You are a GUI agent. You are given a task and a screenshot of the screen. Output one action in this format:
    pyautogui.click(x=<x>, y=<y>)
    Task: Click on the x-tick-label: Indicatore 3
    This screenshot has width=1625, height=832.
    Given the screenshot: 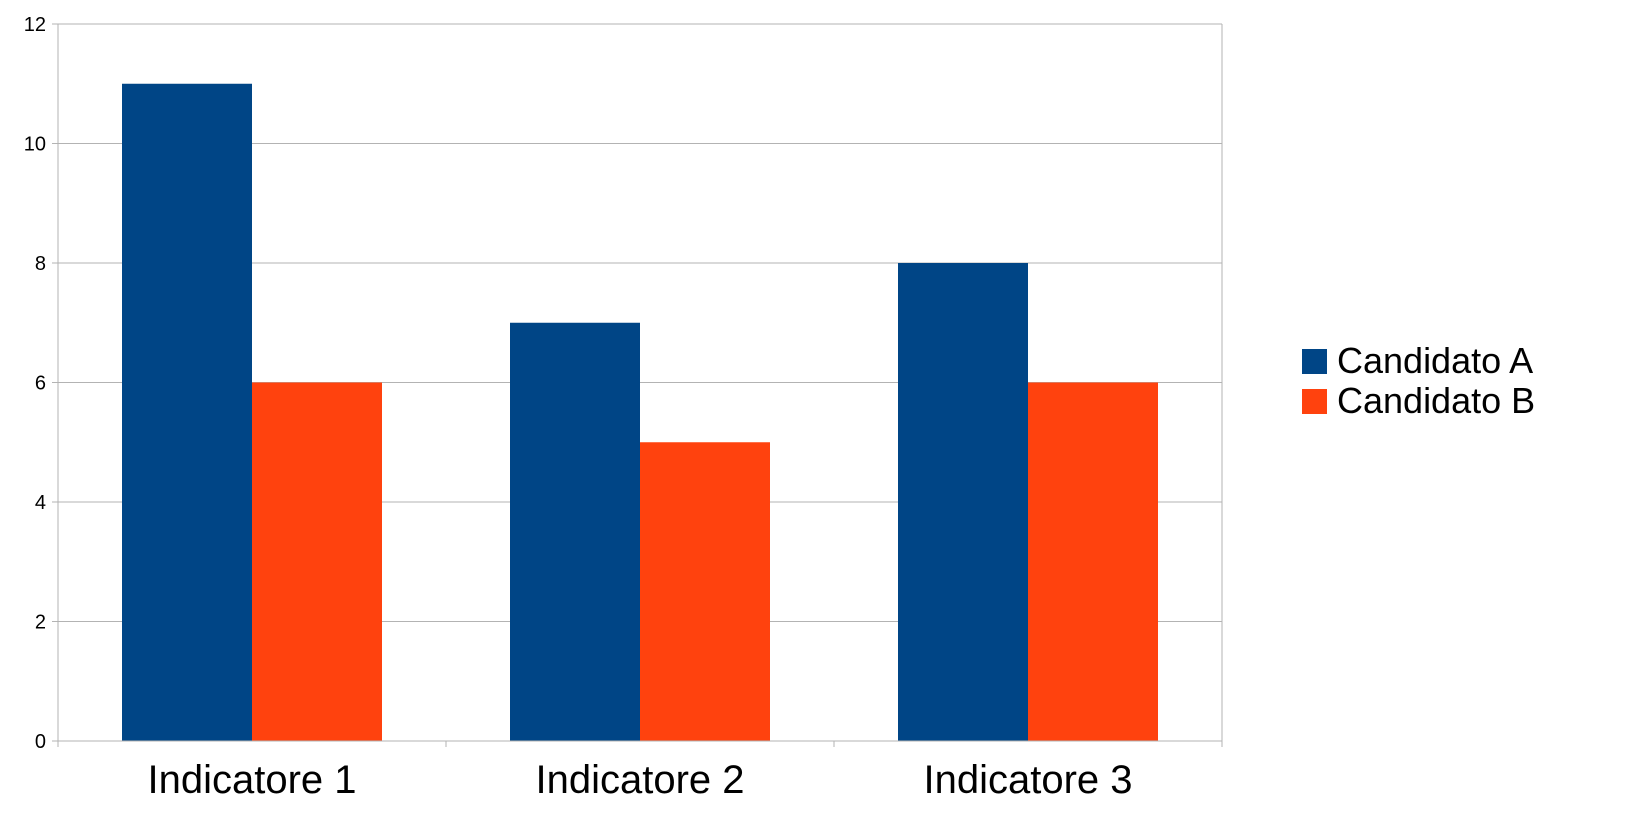 What is the action you would take?
    pyautogui.click(x=1027, y=780)
    